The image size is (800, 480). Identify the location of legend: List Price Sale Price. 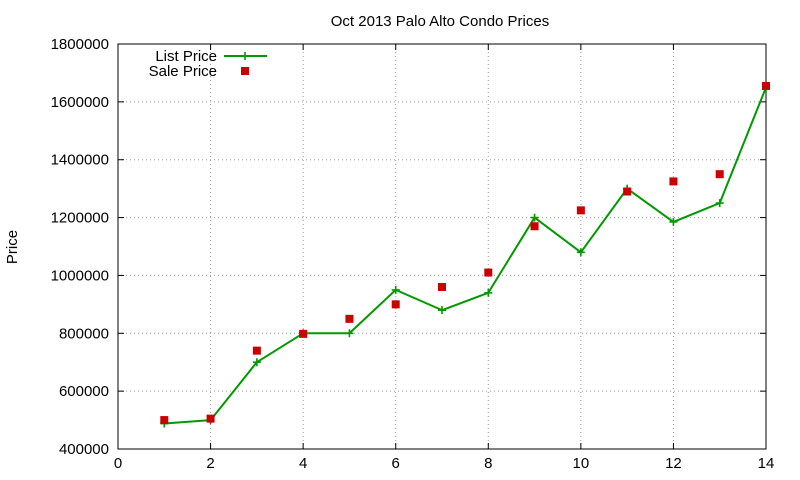
(208, 64).